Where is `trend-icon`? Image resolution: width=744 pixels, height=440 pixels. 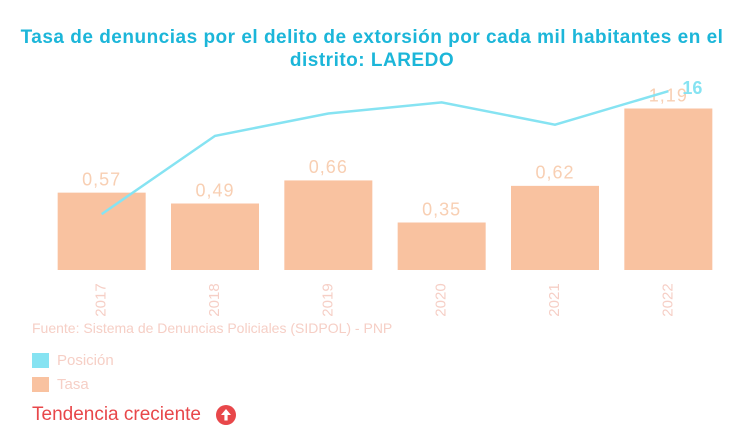
trend-icon is located at coordinates (226, 415).